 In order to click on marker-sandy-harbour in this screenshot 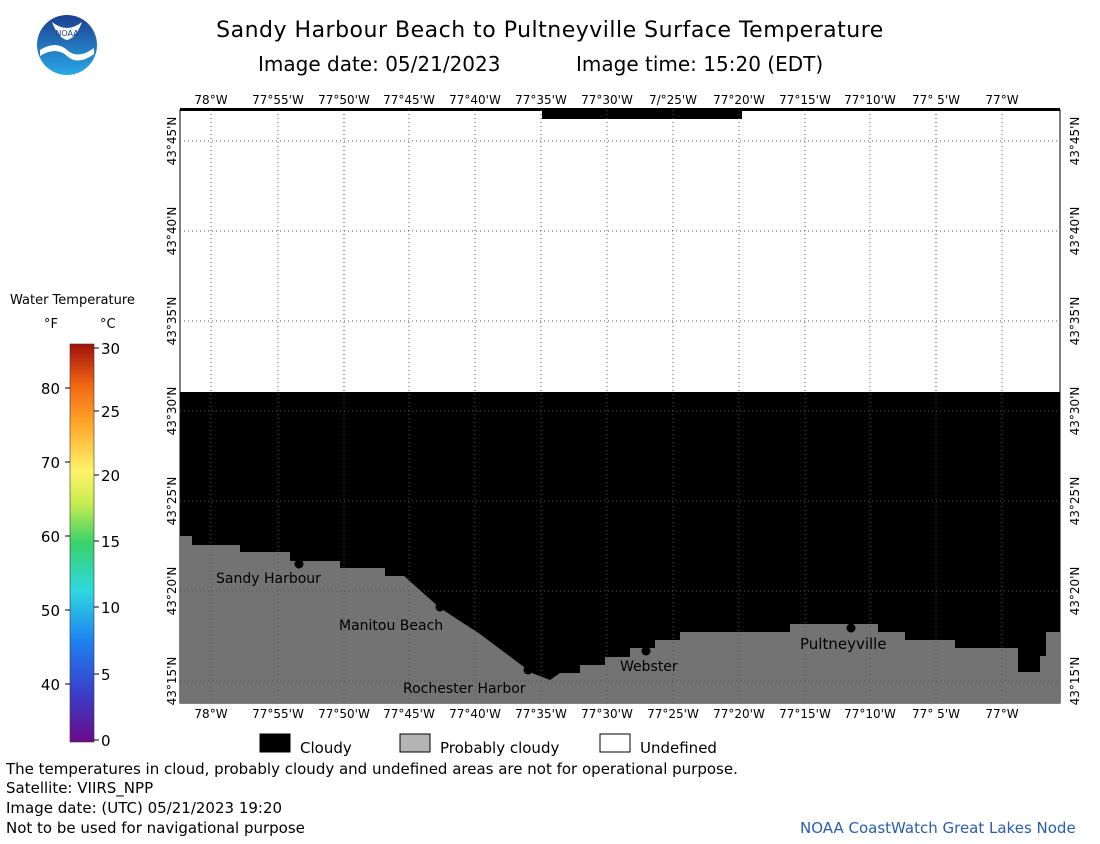, I will do `click(299, 564)`.